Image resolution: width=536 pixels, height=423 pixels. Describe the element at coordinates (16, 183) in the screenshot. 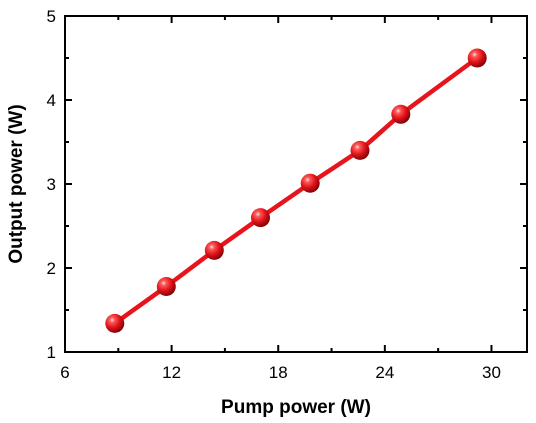

I see `y-axis-title: Output power (W)` at that location.